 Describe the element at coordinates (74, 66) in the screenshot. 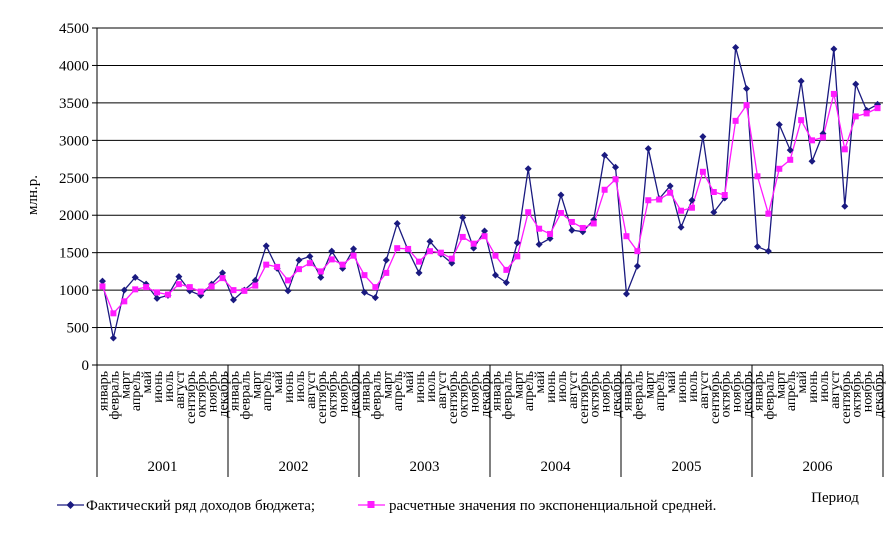

I see `y-tick-label: 4000` at that location.